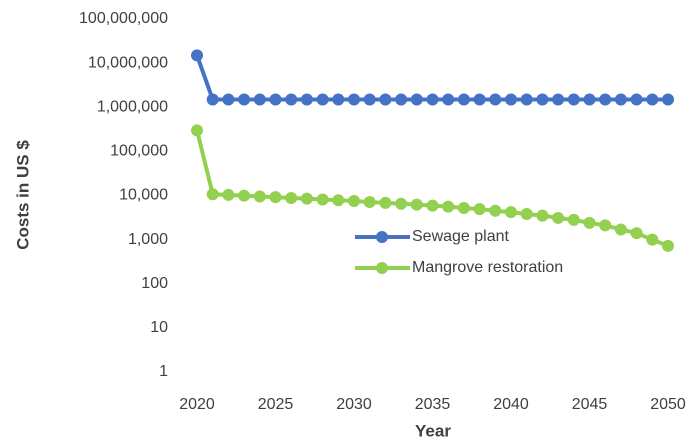 This screenshot has width=694, height=443. What do you see at coordinates (668, 404) in the screenshot?
I see `x-tick-label: 2050` at bounding box center [668, 404].